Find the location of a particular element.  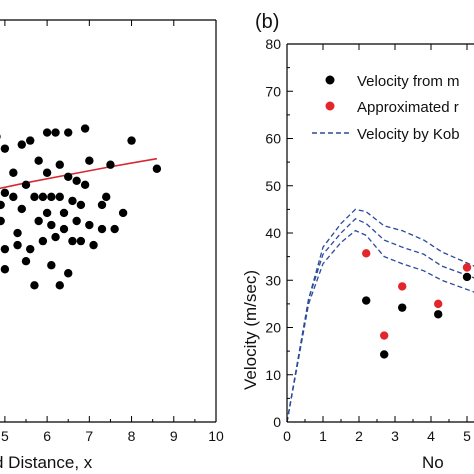

panel-a-marks is located at coordinates (81, 207).